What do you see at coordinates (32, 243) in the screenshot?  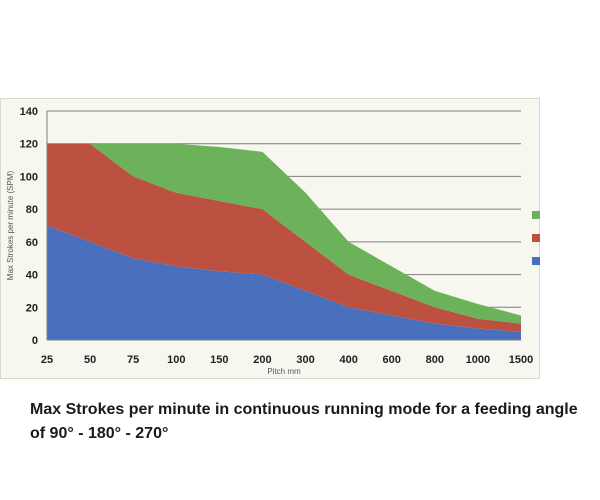 I see `y-tick-label: 60` at bounding box center [32, 243].